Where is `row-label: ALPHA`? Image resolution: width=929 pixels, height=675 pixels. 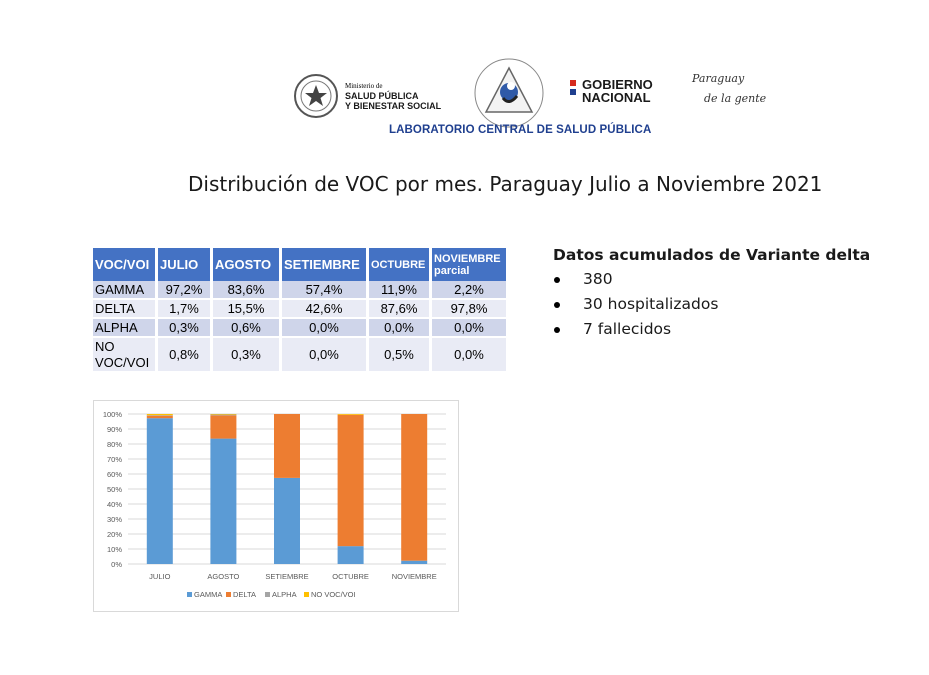
row-label: ALPHA is located at coordinates (125, 328).